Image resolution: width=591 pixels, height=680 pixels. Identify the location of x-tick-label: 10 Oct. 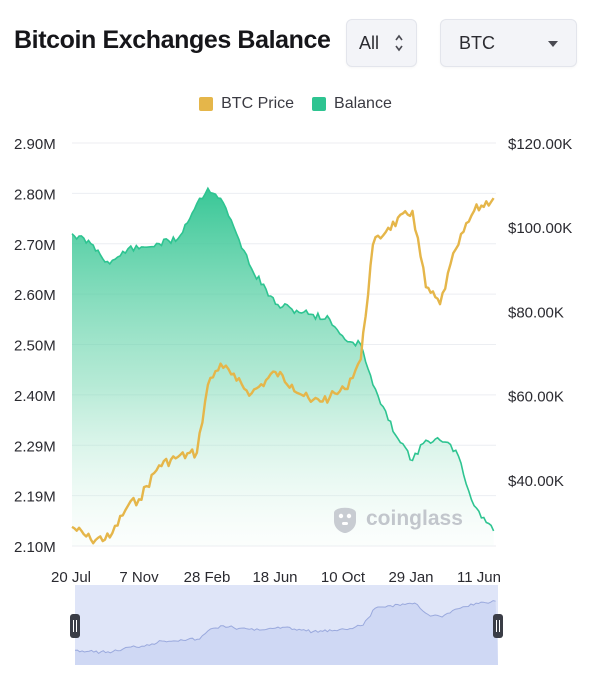
(343, 577).